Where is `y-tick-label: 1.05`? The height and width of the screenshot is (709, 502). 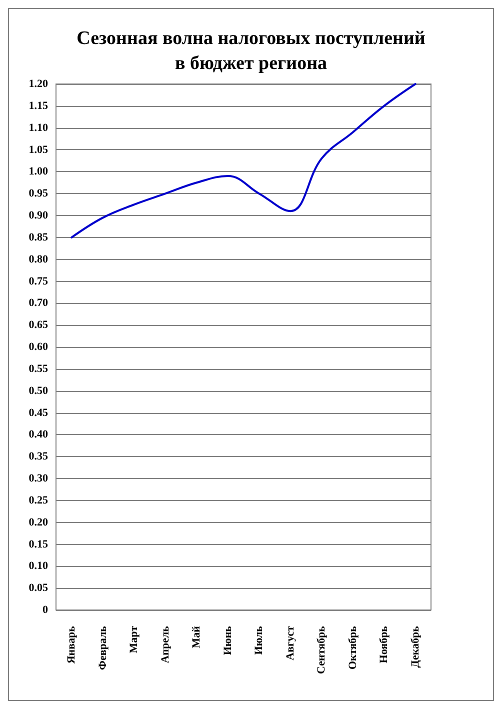
y-tick-label: 1.05 is located at coordinates (38, 150).